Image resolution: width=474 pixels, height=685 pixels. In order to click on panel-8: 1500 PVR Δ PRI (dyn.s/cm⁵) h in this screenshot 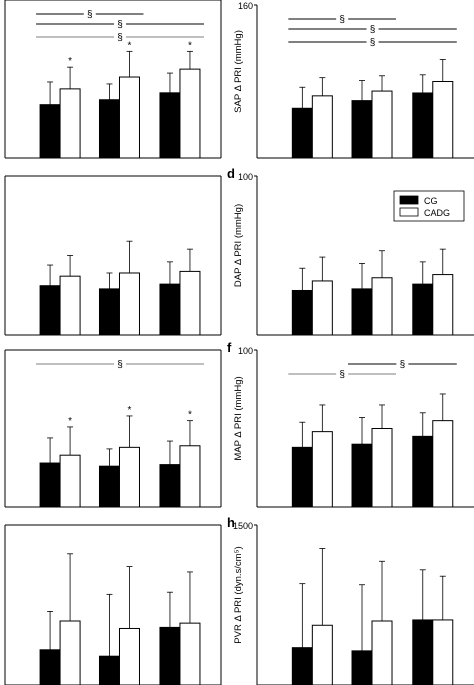, I will do `click(350, 600)`.